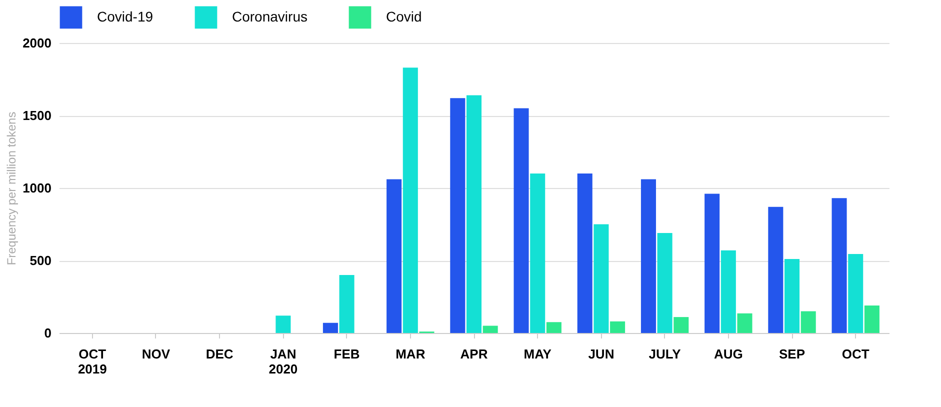  I want to click on y-tick-label: 2000, so click(37, 43).